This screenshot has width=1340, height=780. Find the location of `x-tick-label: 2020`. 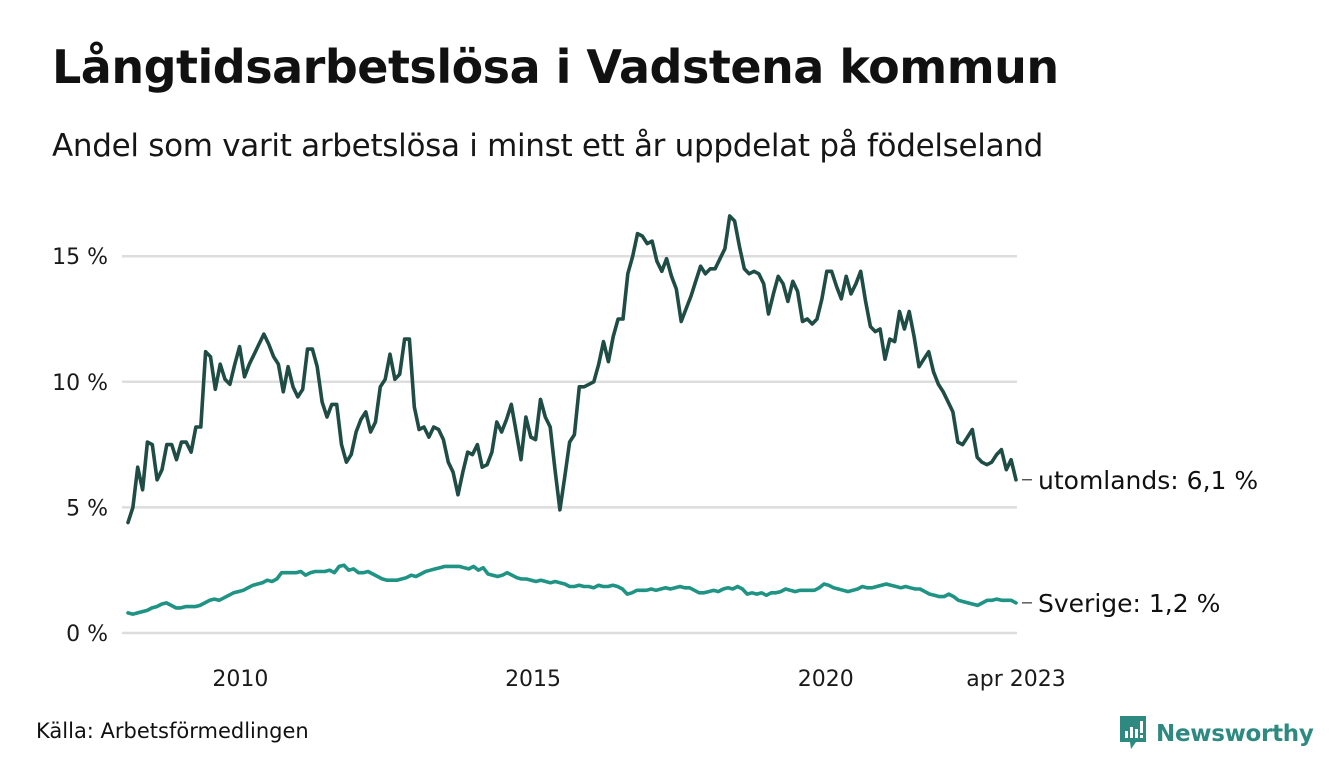

x-tick-label: 2020 is located at coordinates (826, 679).